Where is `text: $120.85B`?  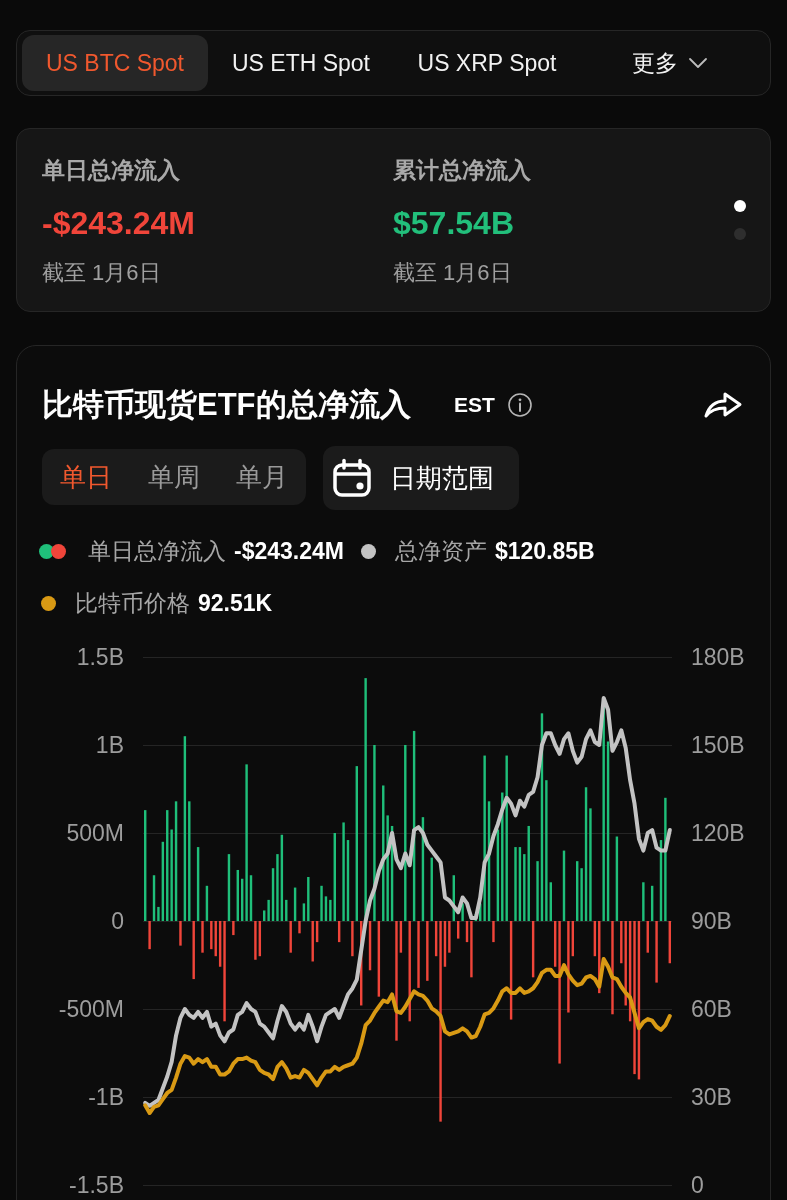
text: $120.85B is located at coordinates (544, 551).